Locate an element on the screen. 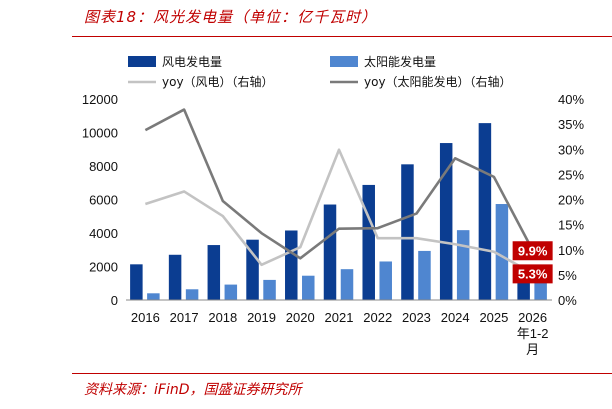 The image size is (612, 409). x-tick-label: 2022 is located at coordinates (377, 317).